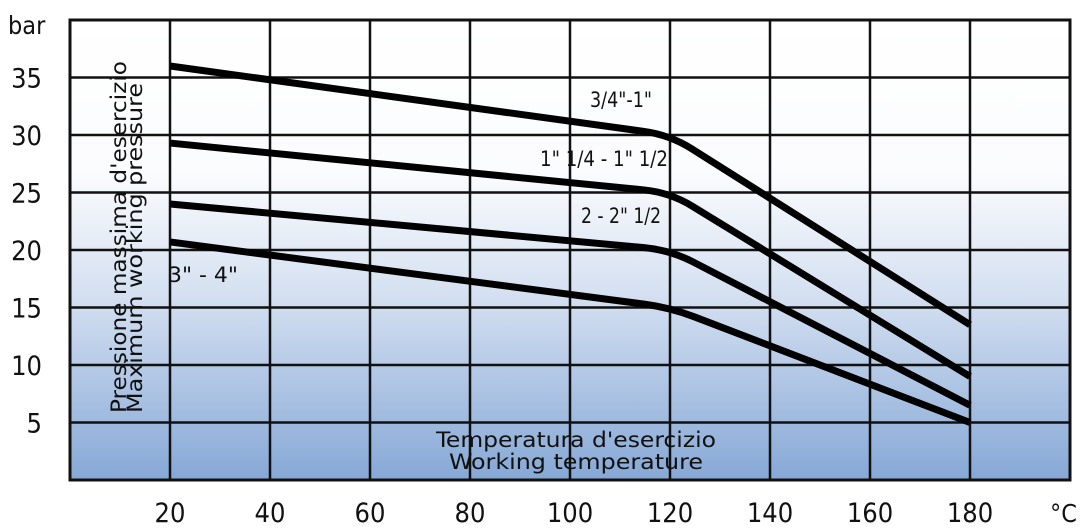 The height and width of the screenshot is (531, 1084). Describe the element at coordinates (119, 237) in the screenshot. I see `y-axis-title-line-1: Pressione massima d'esercizio` at that location.